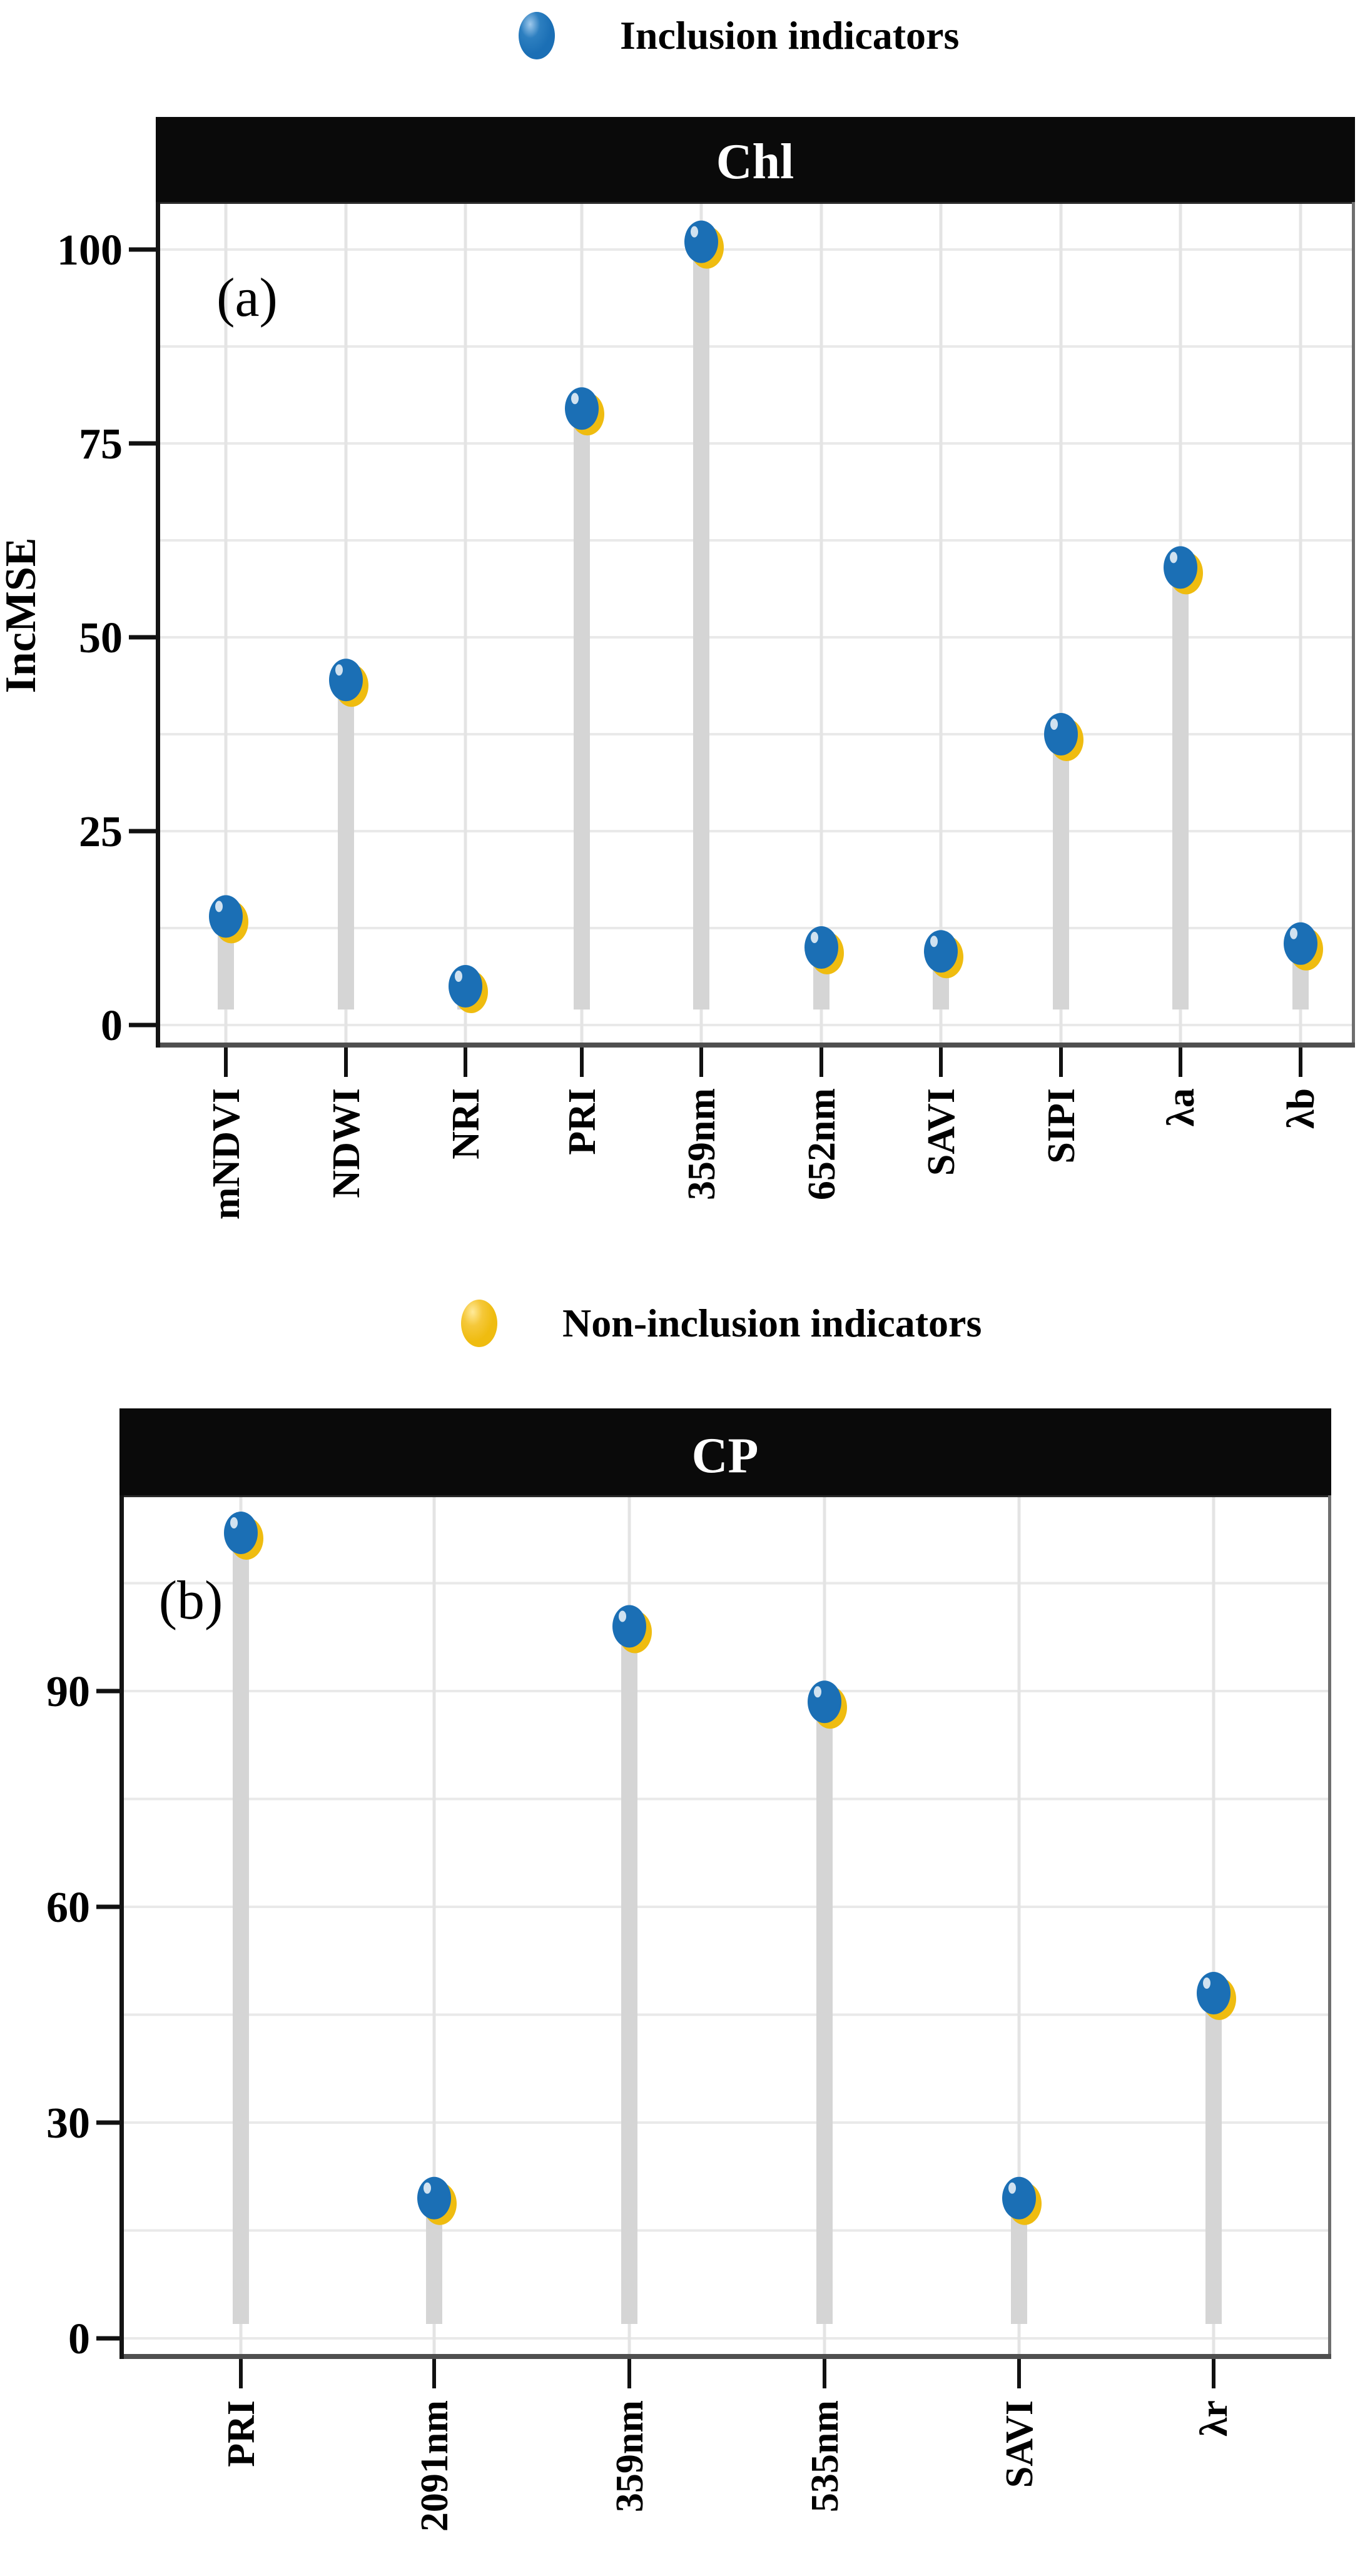 This screenshot has height=2576, width=1370. I want to click on x-tick-label: 652nm, so click(822, 1144).